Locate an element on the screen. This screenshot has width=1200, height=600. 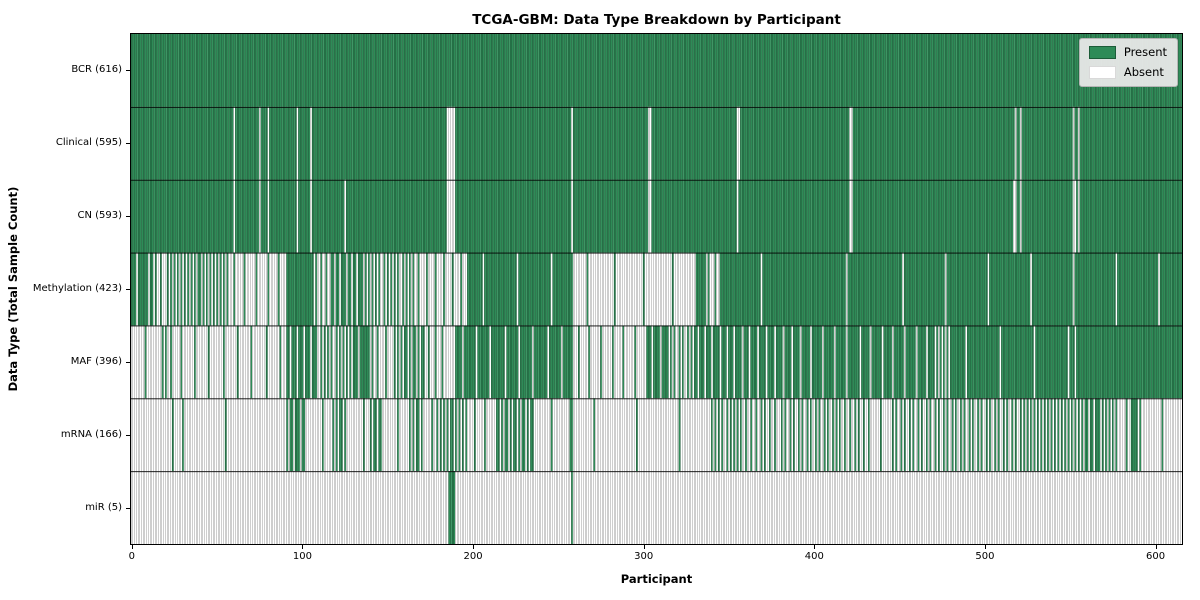
legend-item-present: Present is located at coordinates (1127, 52).